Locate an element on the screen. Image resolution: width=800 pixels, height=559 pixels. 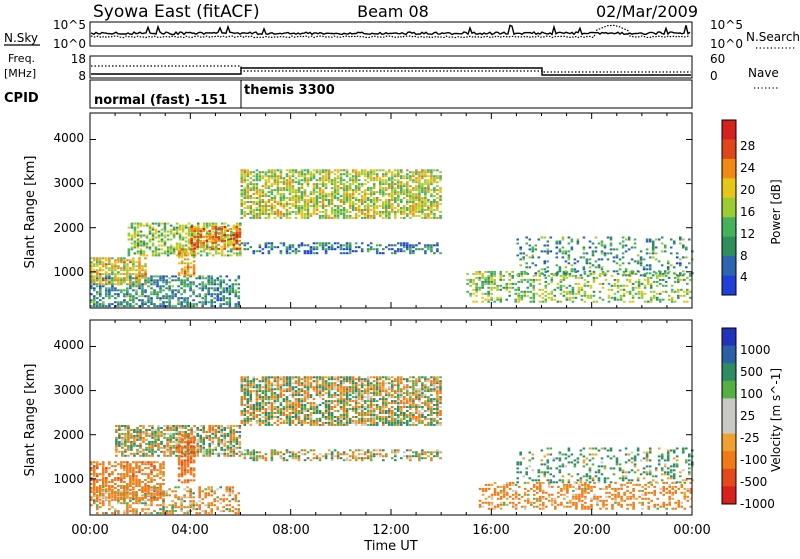
power-y-tick-4000: 4000 is located at coordinates (68, 138).